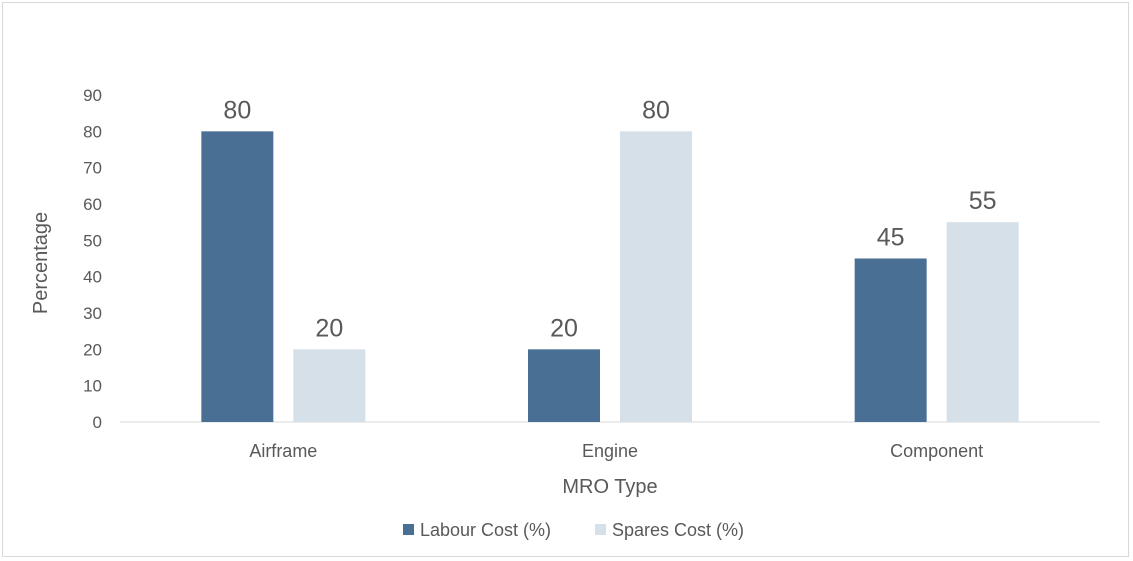 The height and width of the screenshot is (561, 1133). I want to click on legend: Labour Cost (%) Spares Cost (%), so click(573, 530).